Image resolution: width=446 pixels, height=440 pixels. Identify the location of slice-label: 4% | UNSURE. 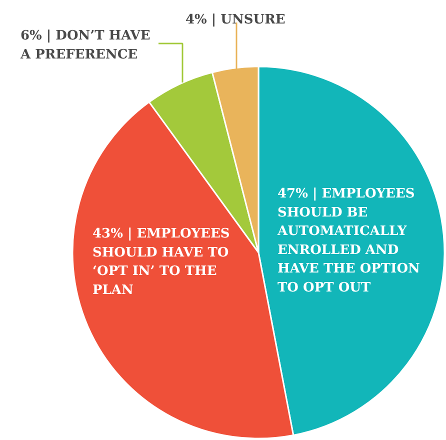
(236, 20).